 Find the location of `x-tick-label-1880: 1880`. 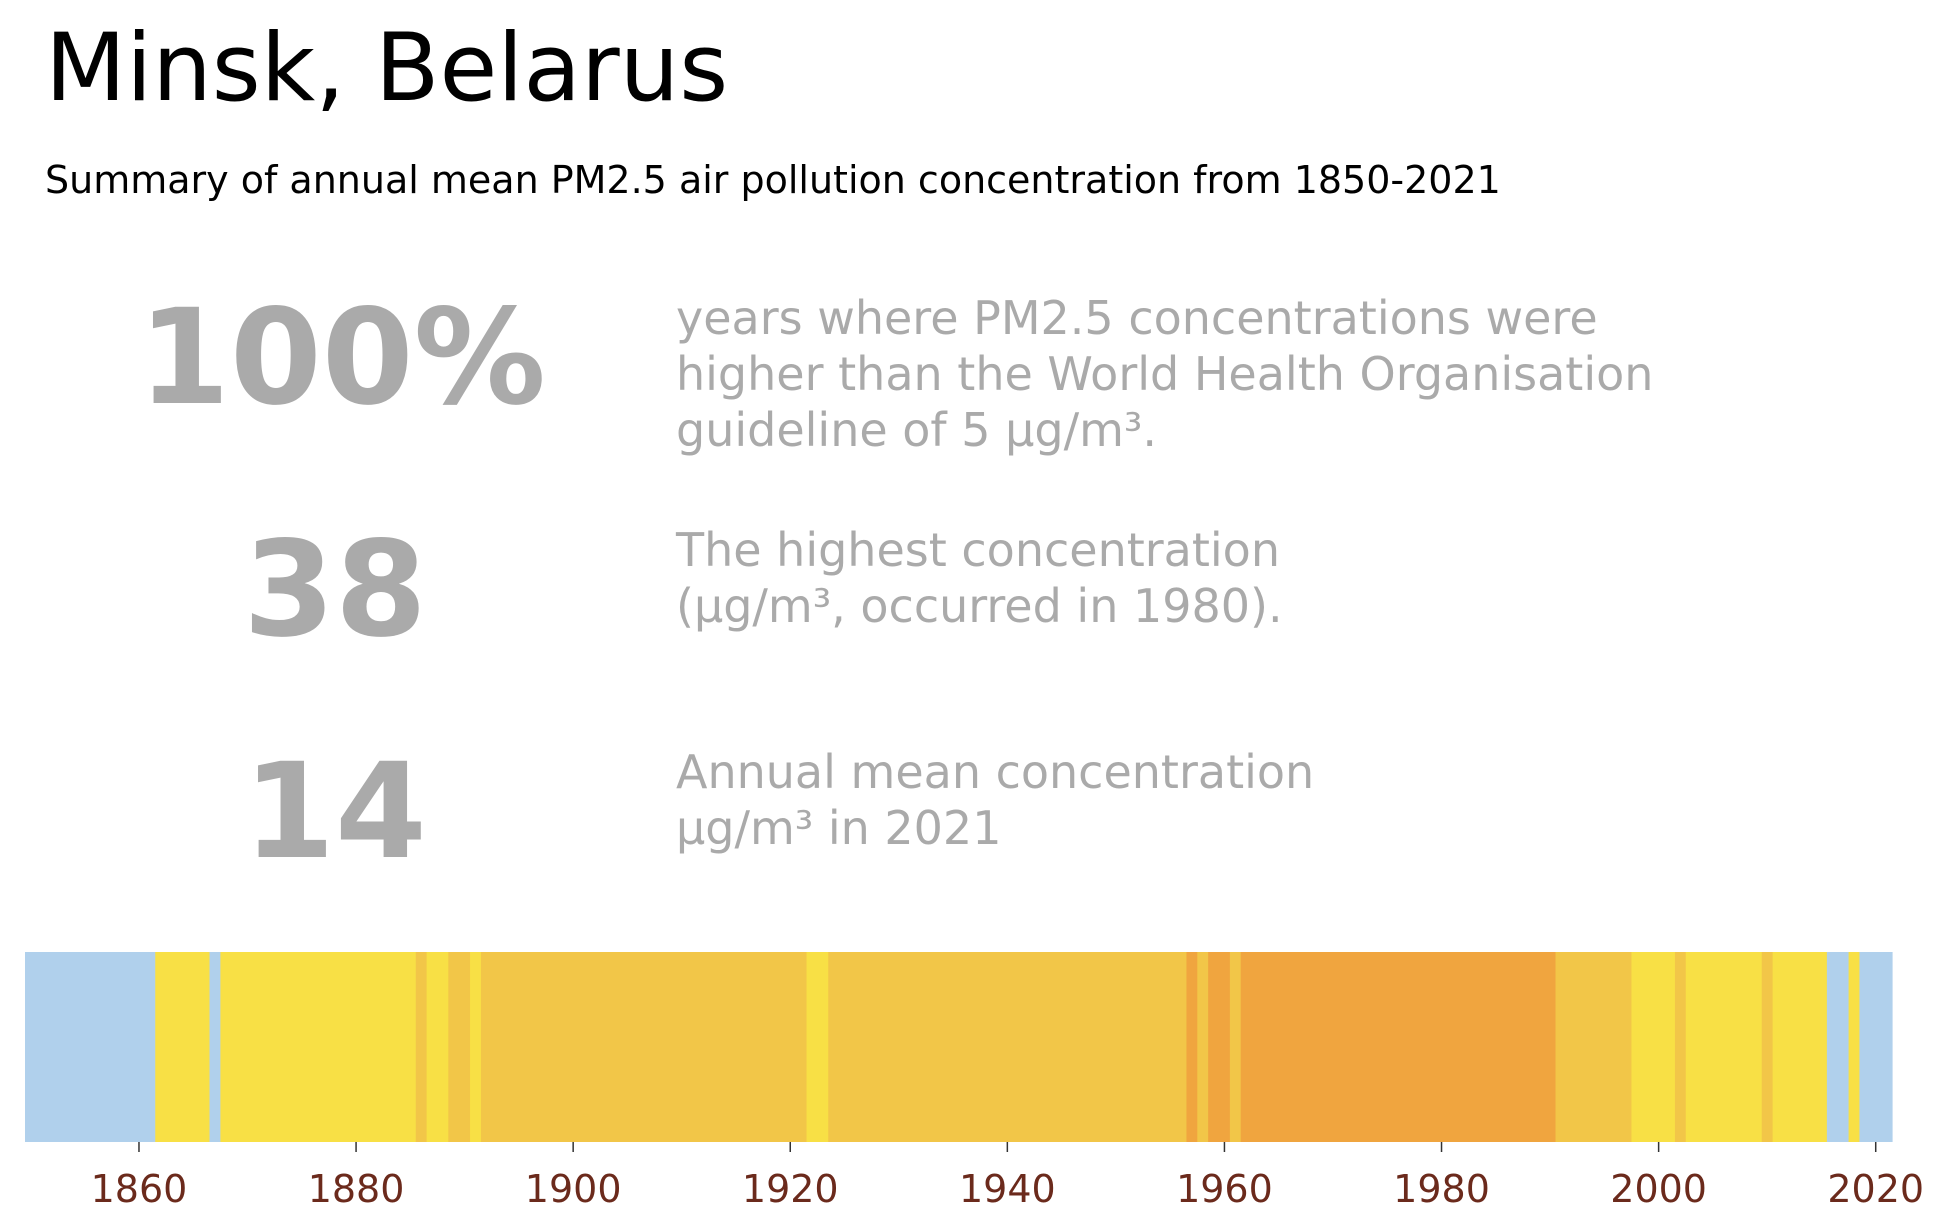

x-tick-label-1880: 1880 is located at coordinates (356, 1189).